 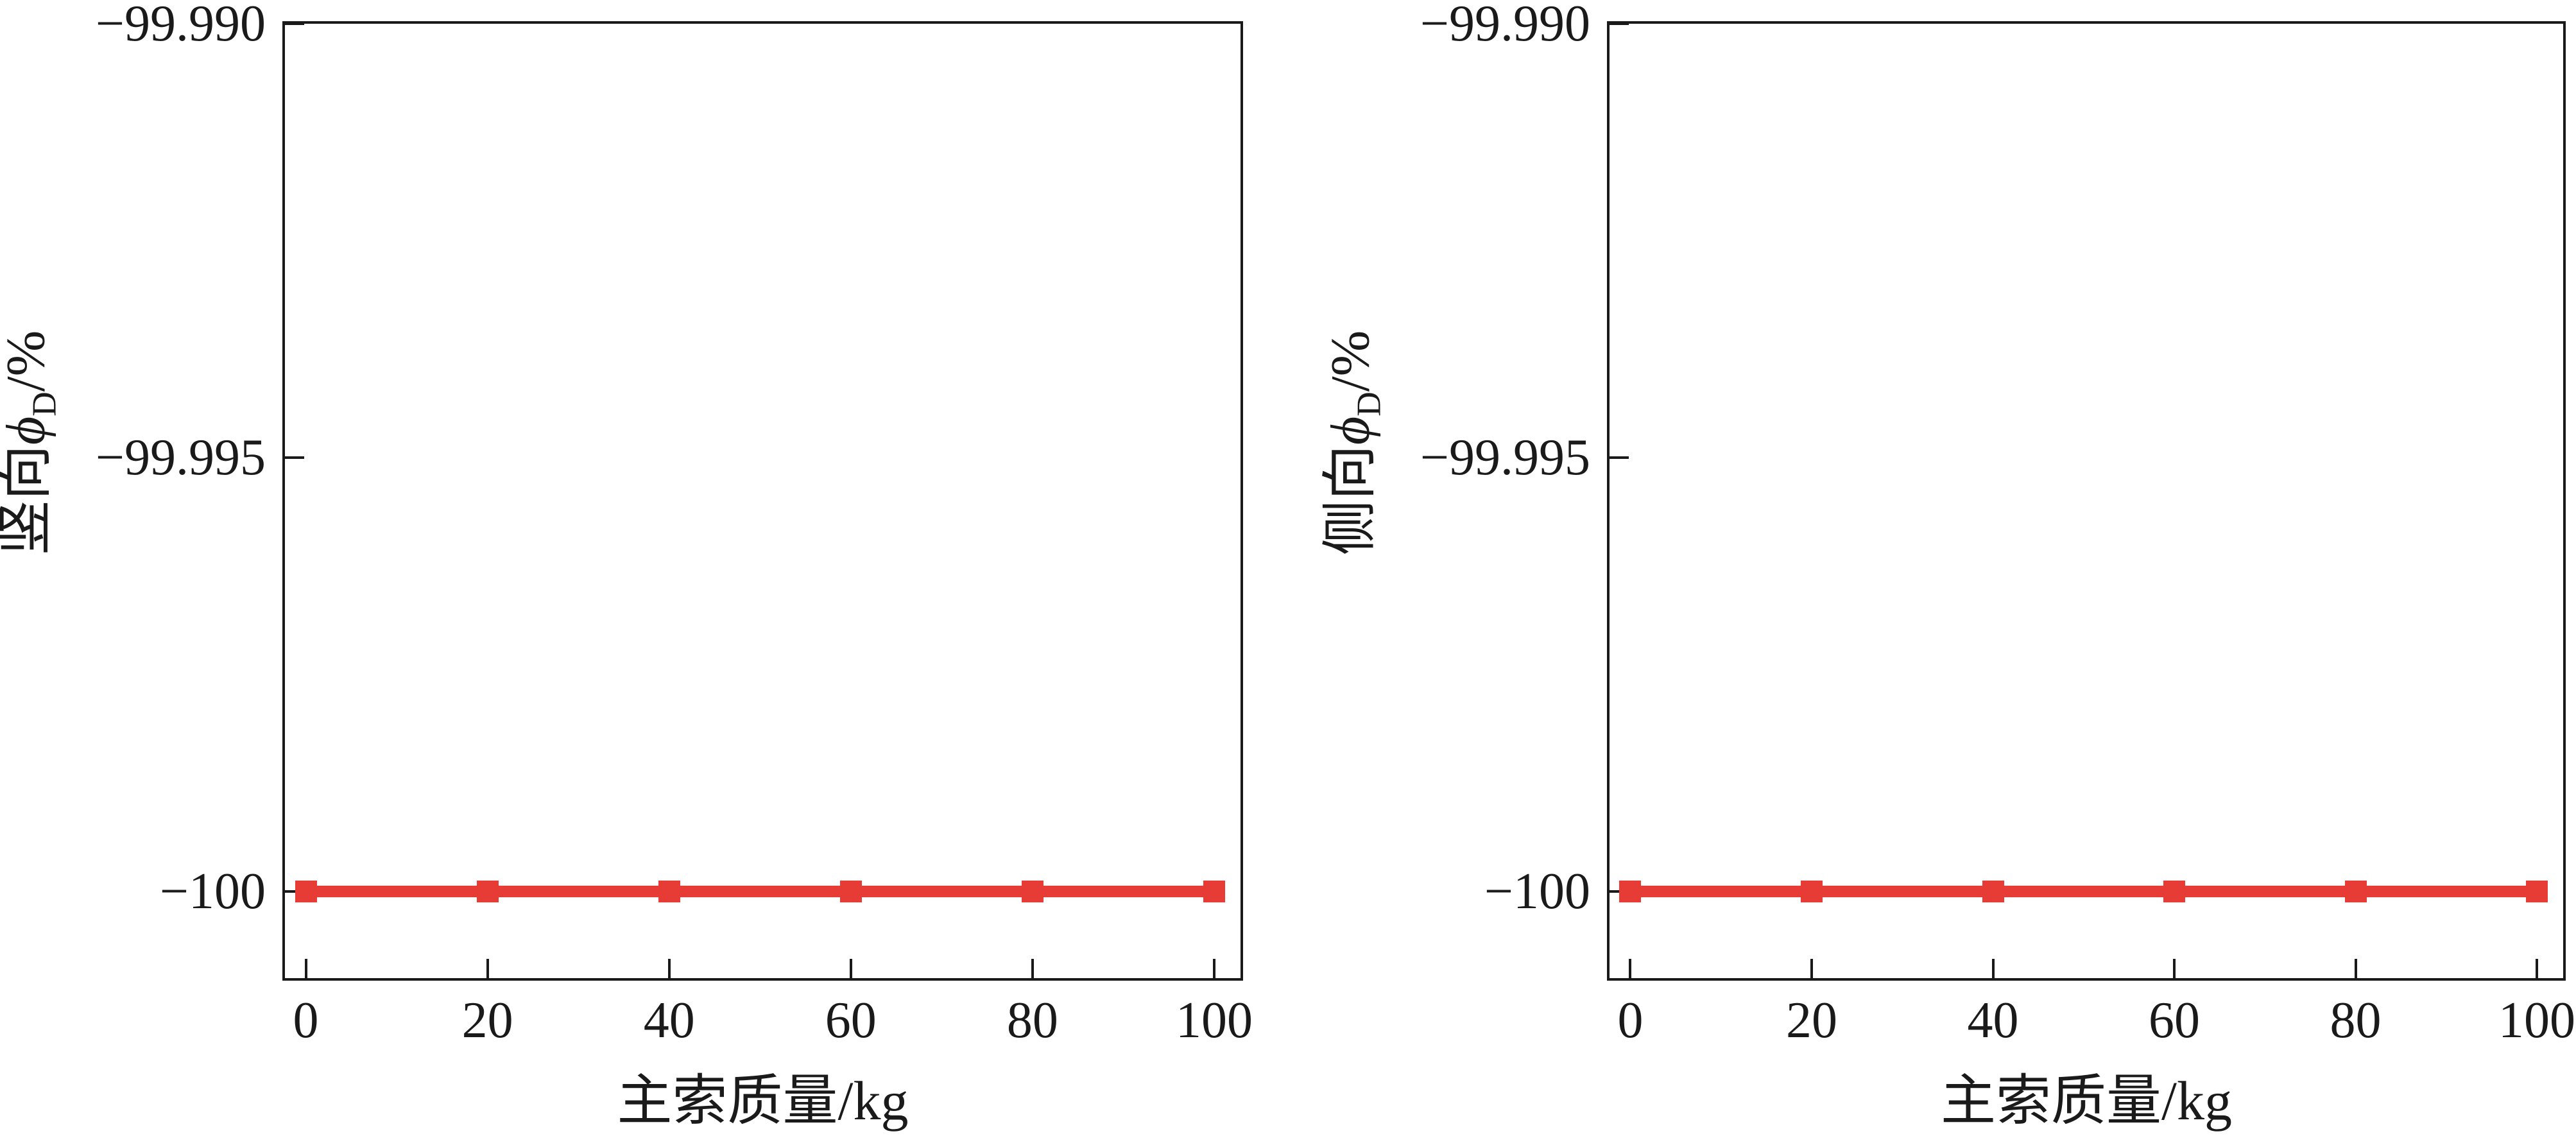 I want to click on y-axis-title: 竖向ϕD/%, so click(x=32, y=443).